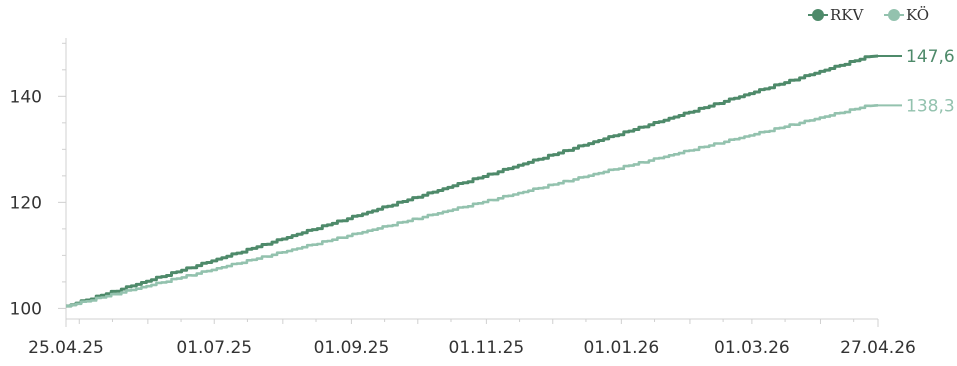  Describe the element at coordinates (930, 106) in the screenshot. I see `end-value-label: 138,3` at that location.